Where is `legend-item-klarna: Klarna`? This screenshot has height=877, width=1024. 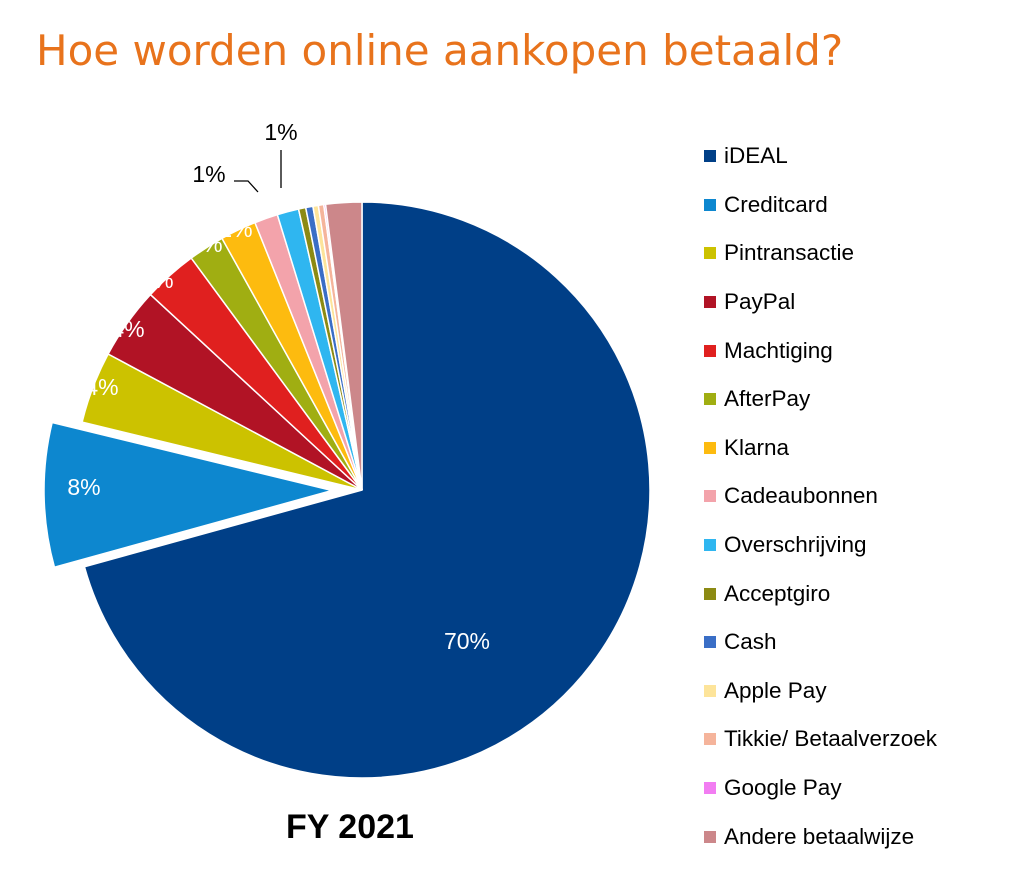
legend-item-klarna: Klarna is located at coordinates (859, 448).